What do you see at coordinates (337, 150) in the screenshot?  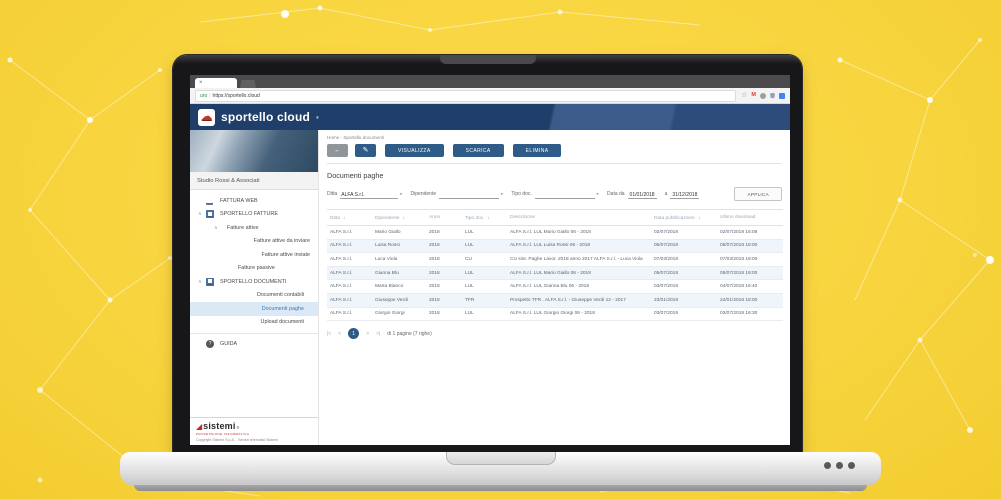 I see `back-button: ←` at bounding box center [337, 150].